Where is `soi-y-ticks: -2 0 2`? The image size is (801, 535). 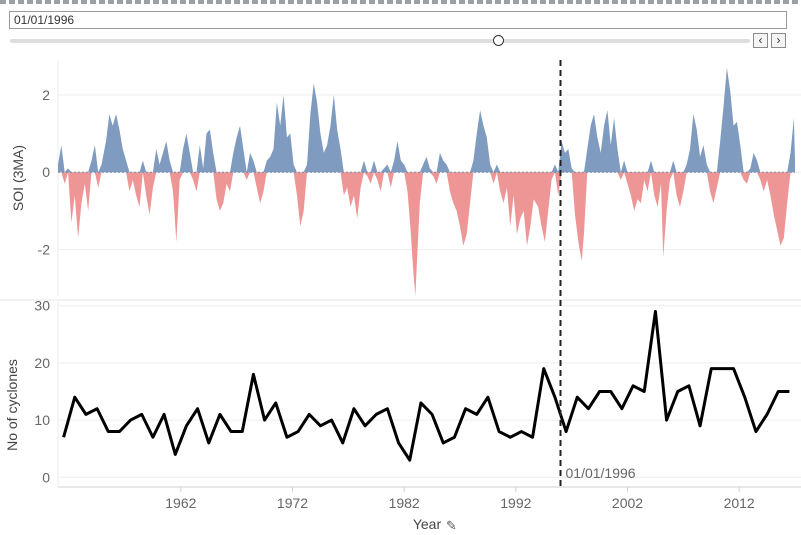
soi-y-ticks: -2 0 2 is located at coordinates (44, 172).